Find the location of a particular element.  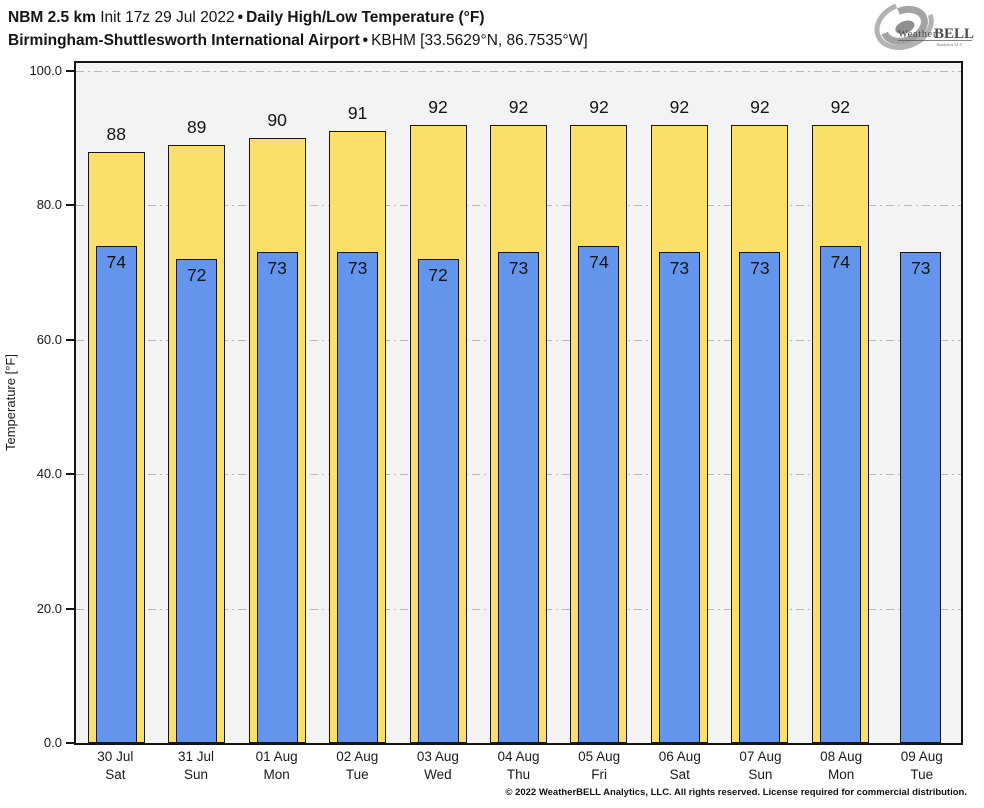

gridline is located at coordinates (518, 71).